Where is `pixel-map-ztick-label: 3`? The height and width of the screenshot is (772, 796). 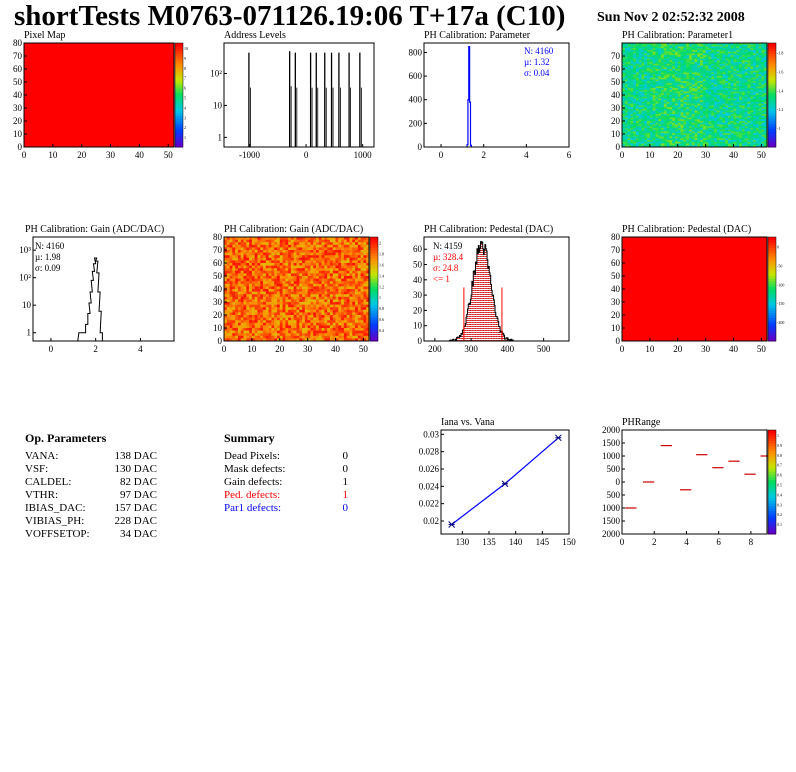
pixel-map-ztick-label: 3 is located at coordinates (185, 117).